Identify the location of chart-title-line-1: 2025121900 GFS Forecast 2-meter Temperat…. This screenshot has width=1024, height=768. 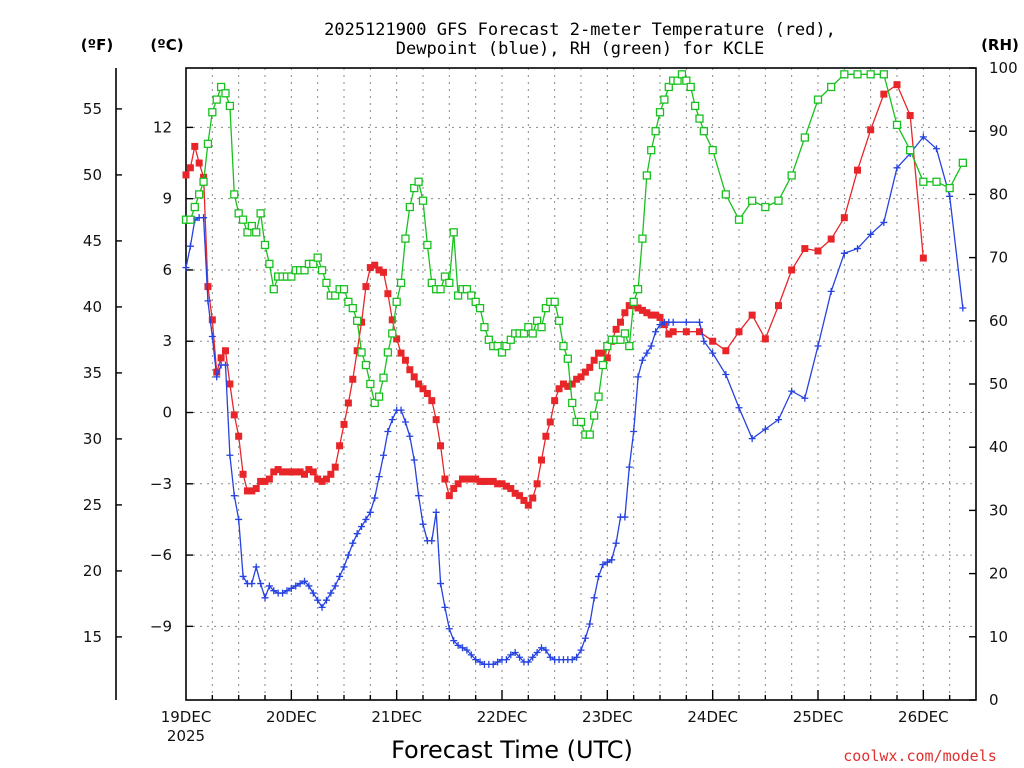
(580, 30).